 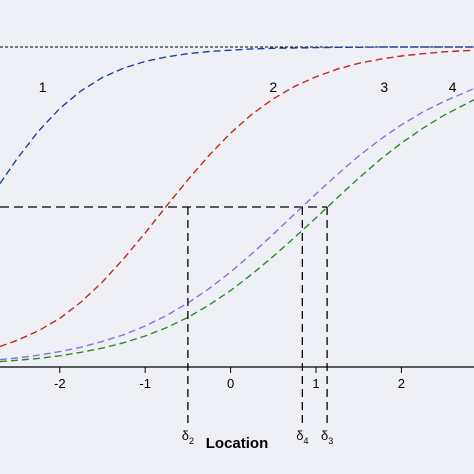 What do you see at coordinates (43, 87) in the screenshot?
I see `curve-label-1: 1` at bounding box center [43, 87].